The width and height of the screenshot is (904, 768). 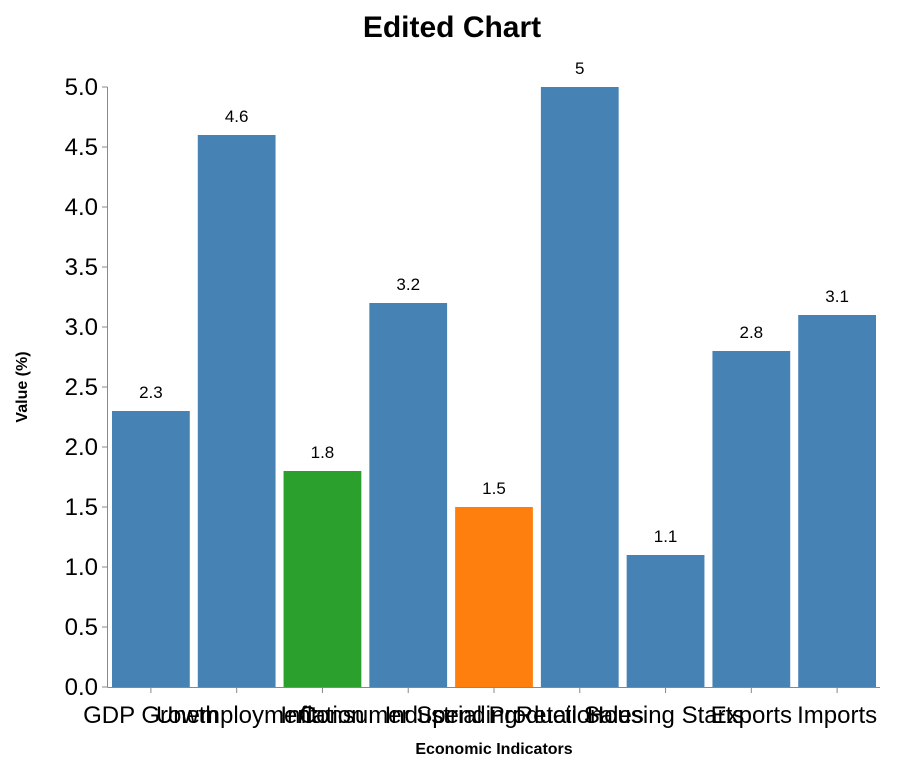 What do you see at coordinates (322, 715) in the screenshot?
I see `x-tick-label: Inflation` at bounding box center [322, 715].